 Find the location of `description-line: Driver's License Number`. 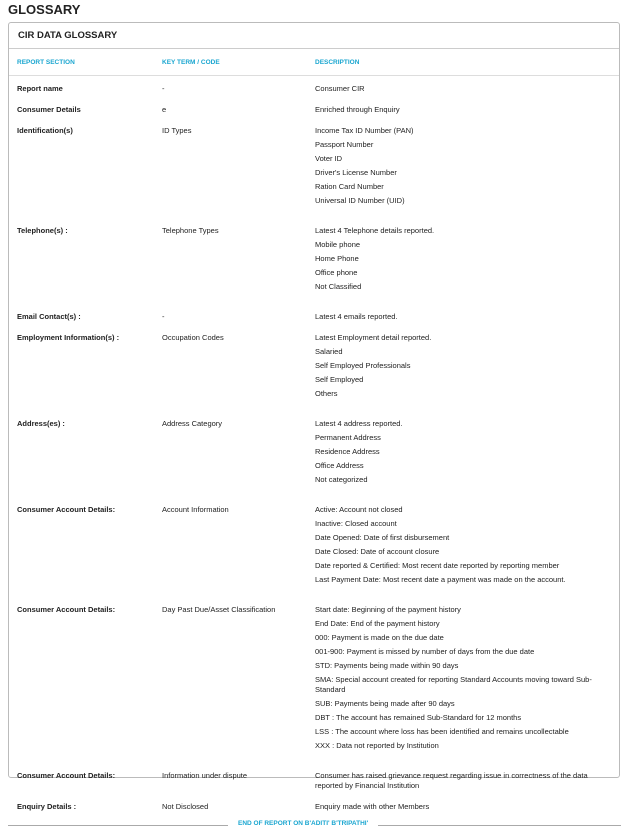

description-line: Driver's License Number is located at coordinates (356, 172).